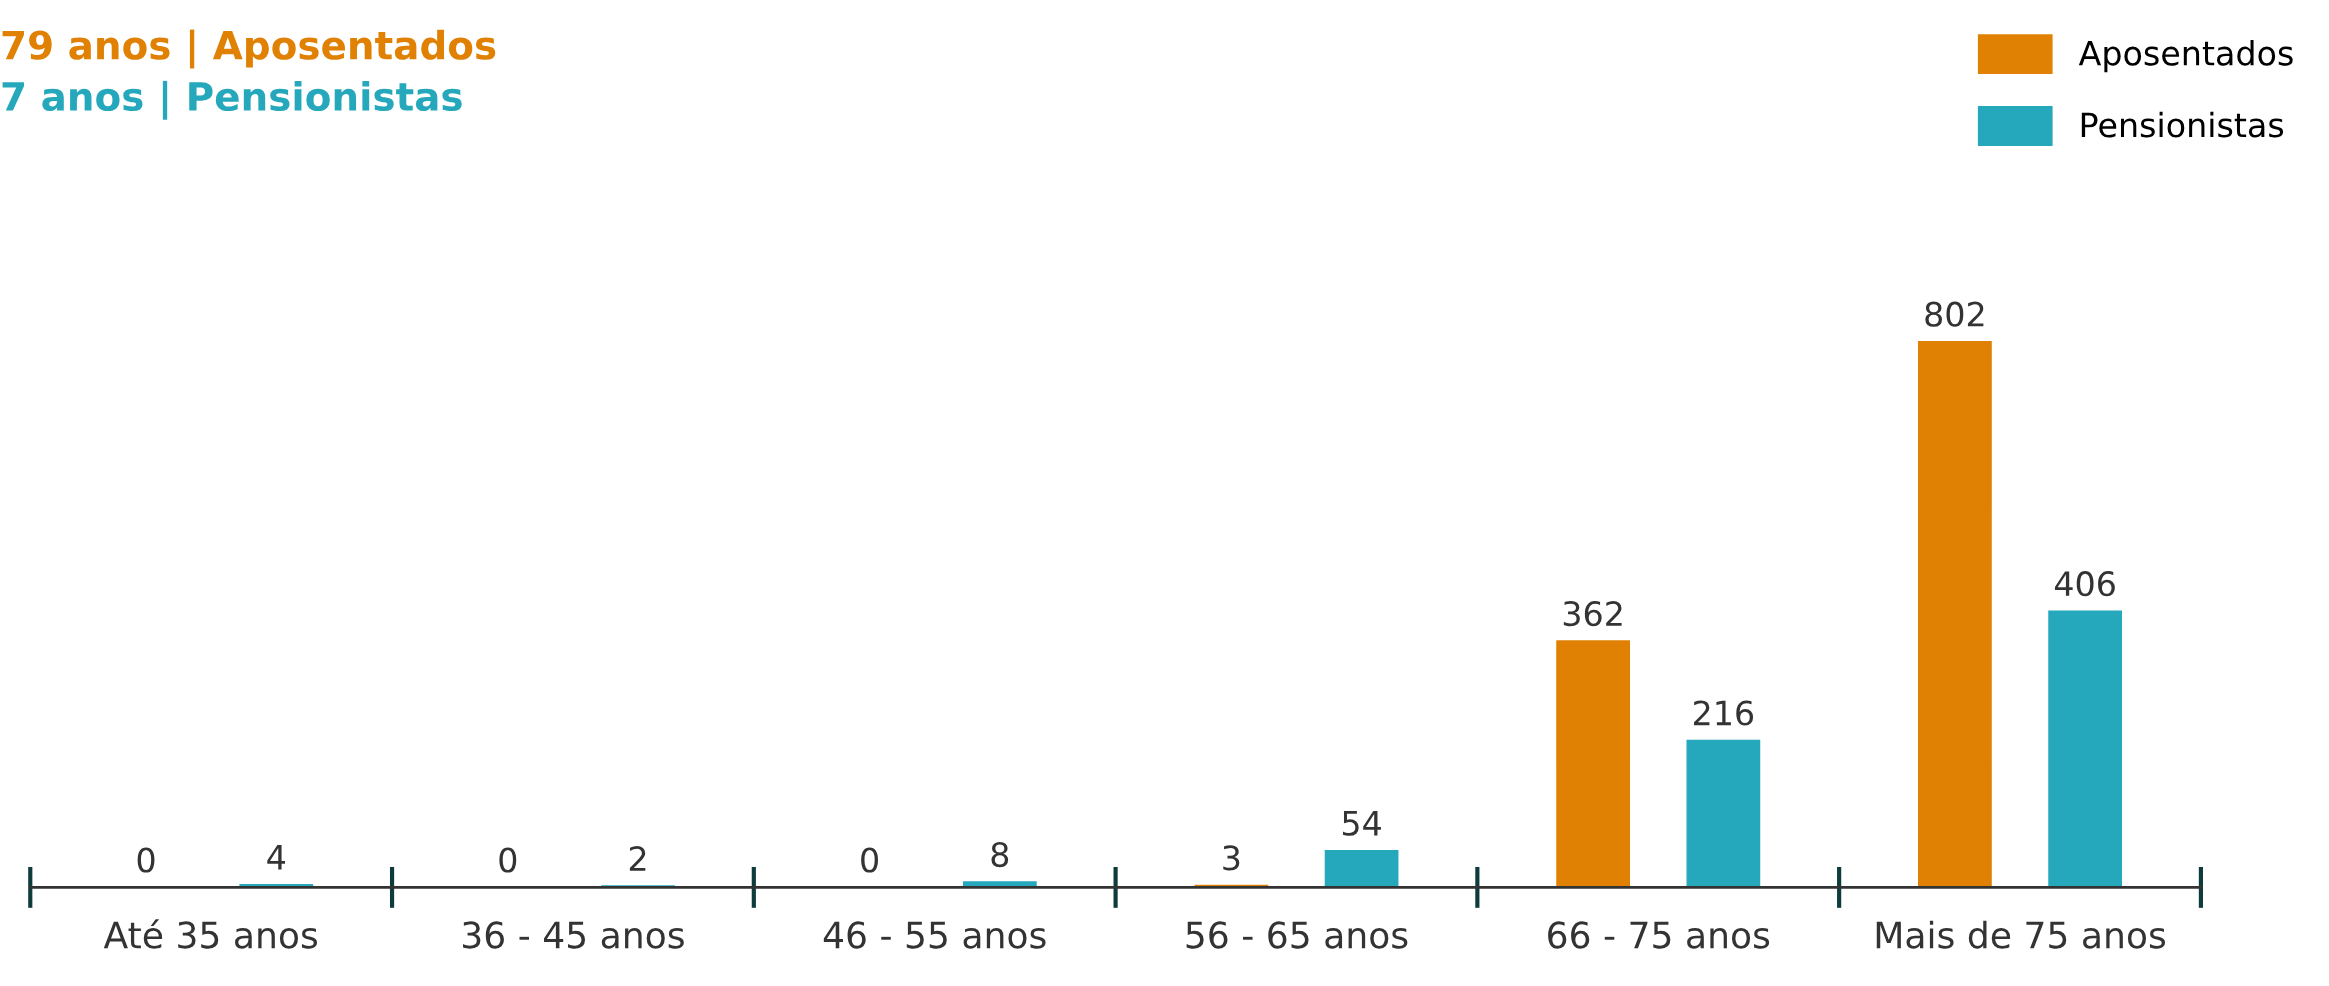 Image resolution: width=2329 pixels, height=986 pixels. What do you see at coordinates (1592, 614) in the screenshot?
I see `data-label: 362` at bounding box center [1592, 614].